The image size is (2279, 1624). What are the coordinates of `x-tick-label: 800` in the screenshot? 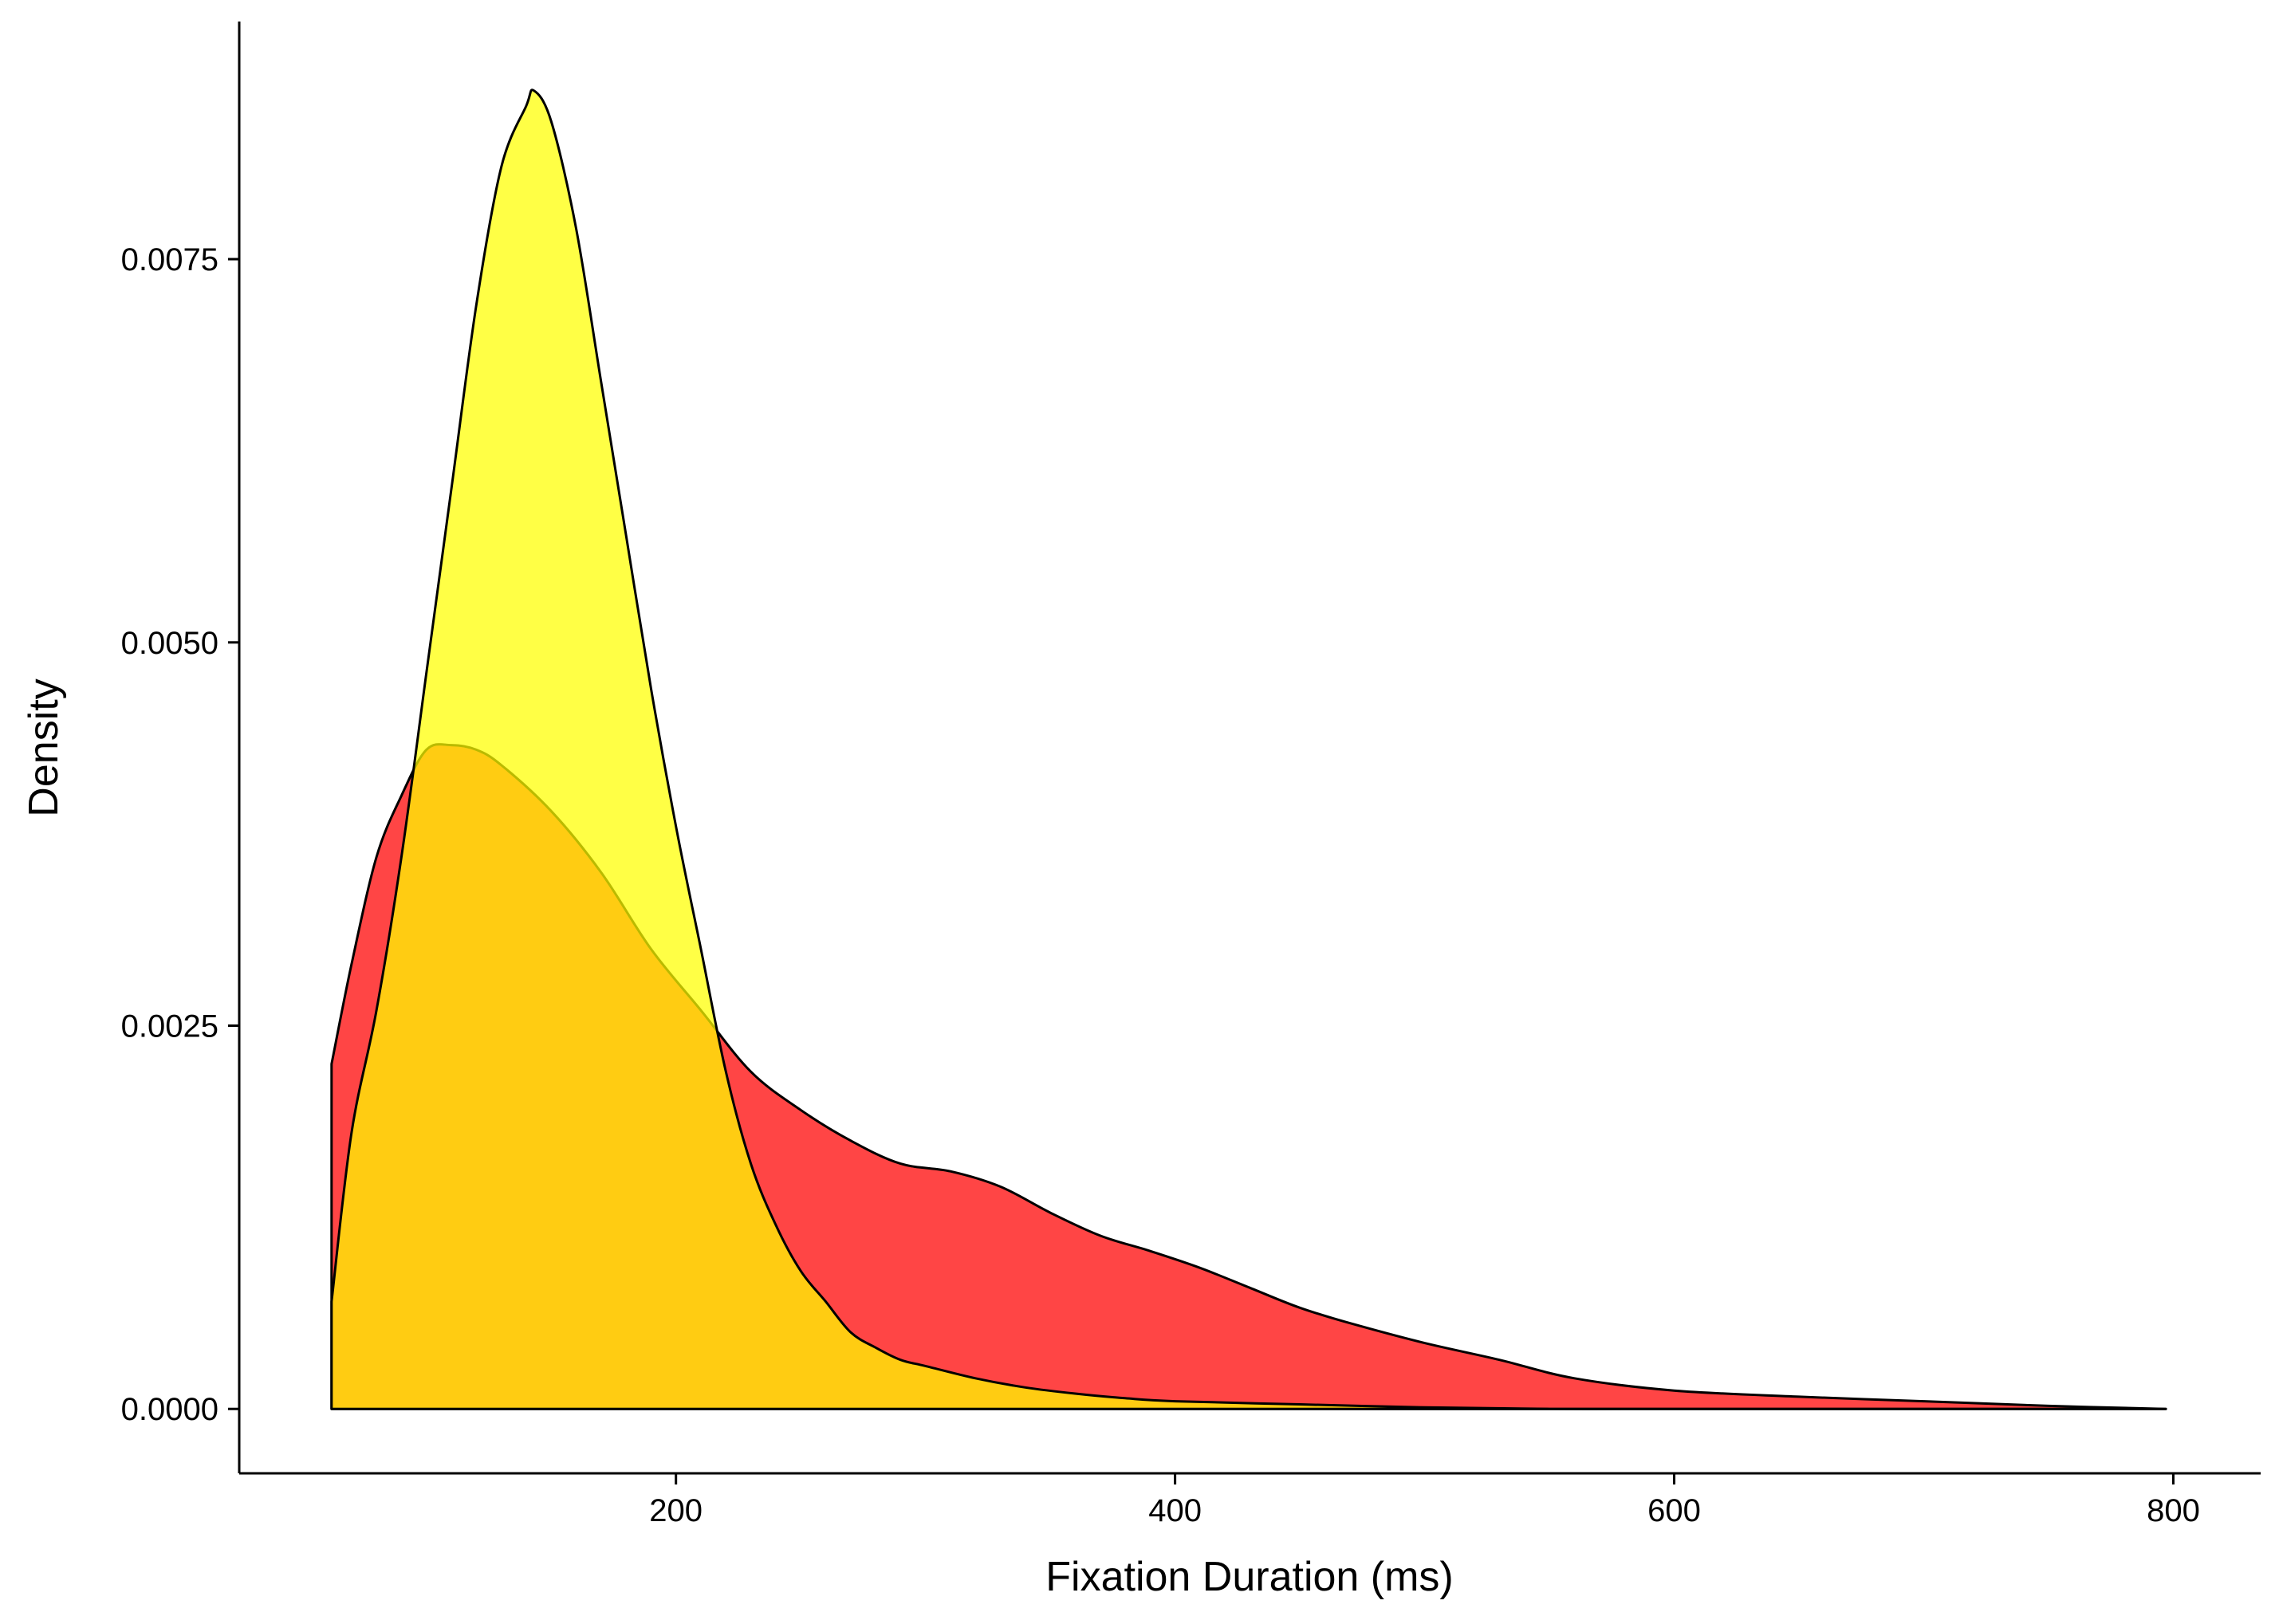 It's located at (2173, 1511).